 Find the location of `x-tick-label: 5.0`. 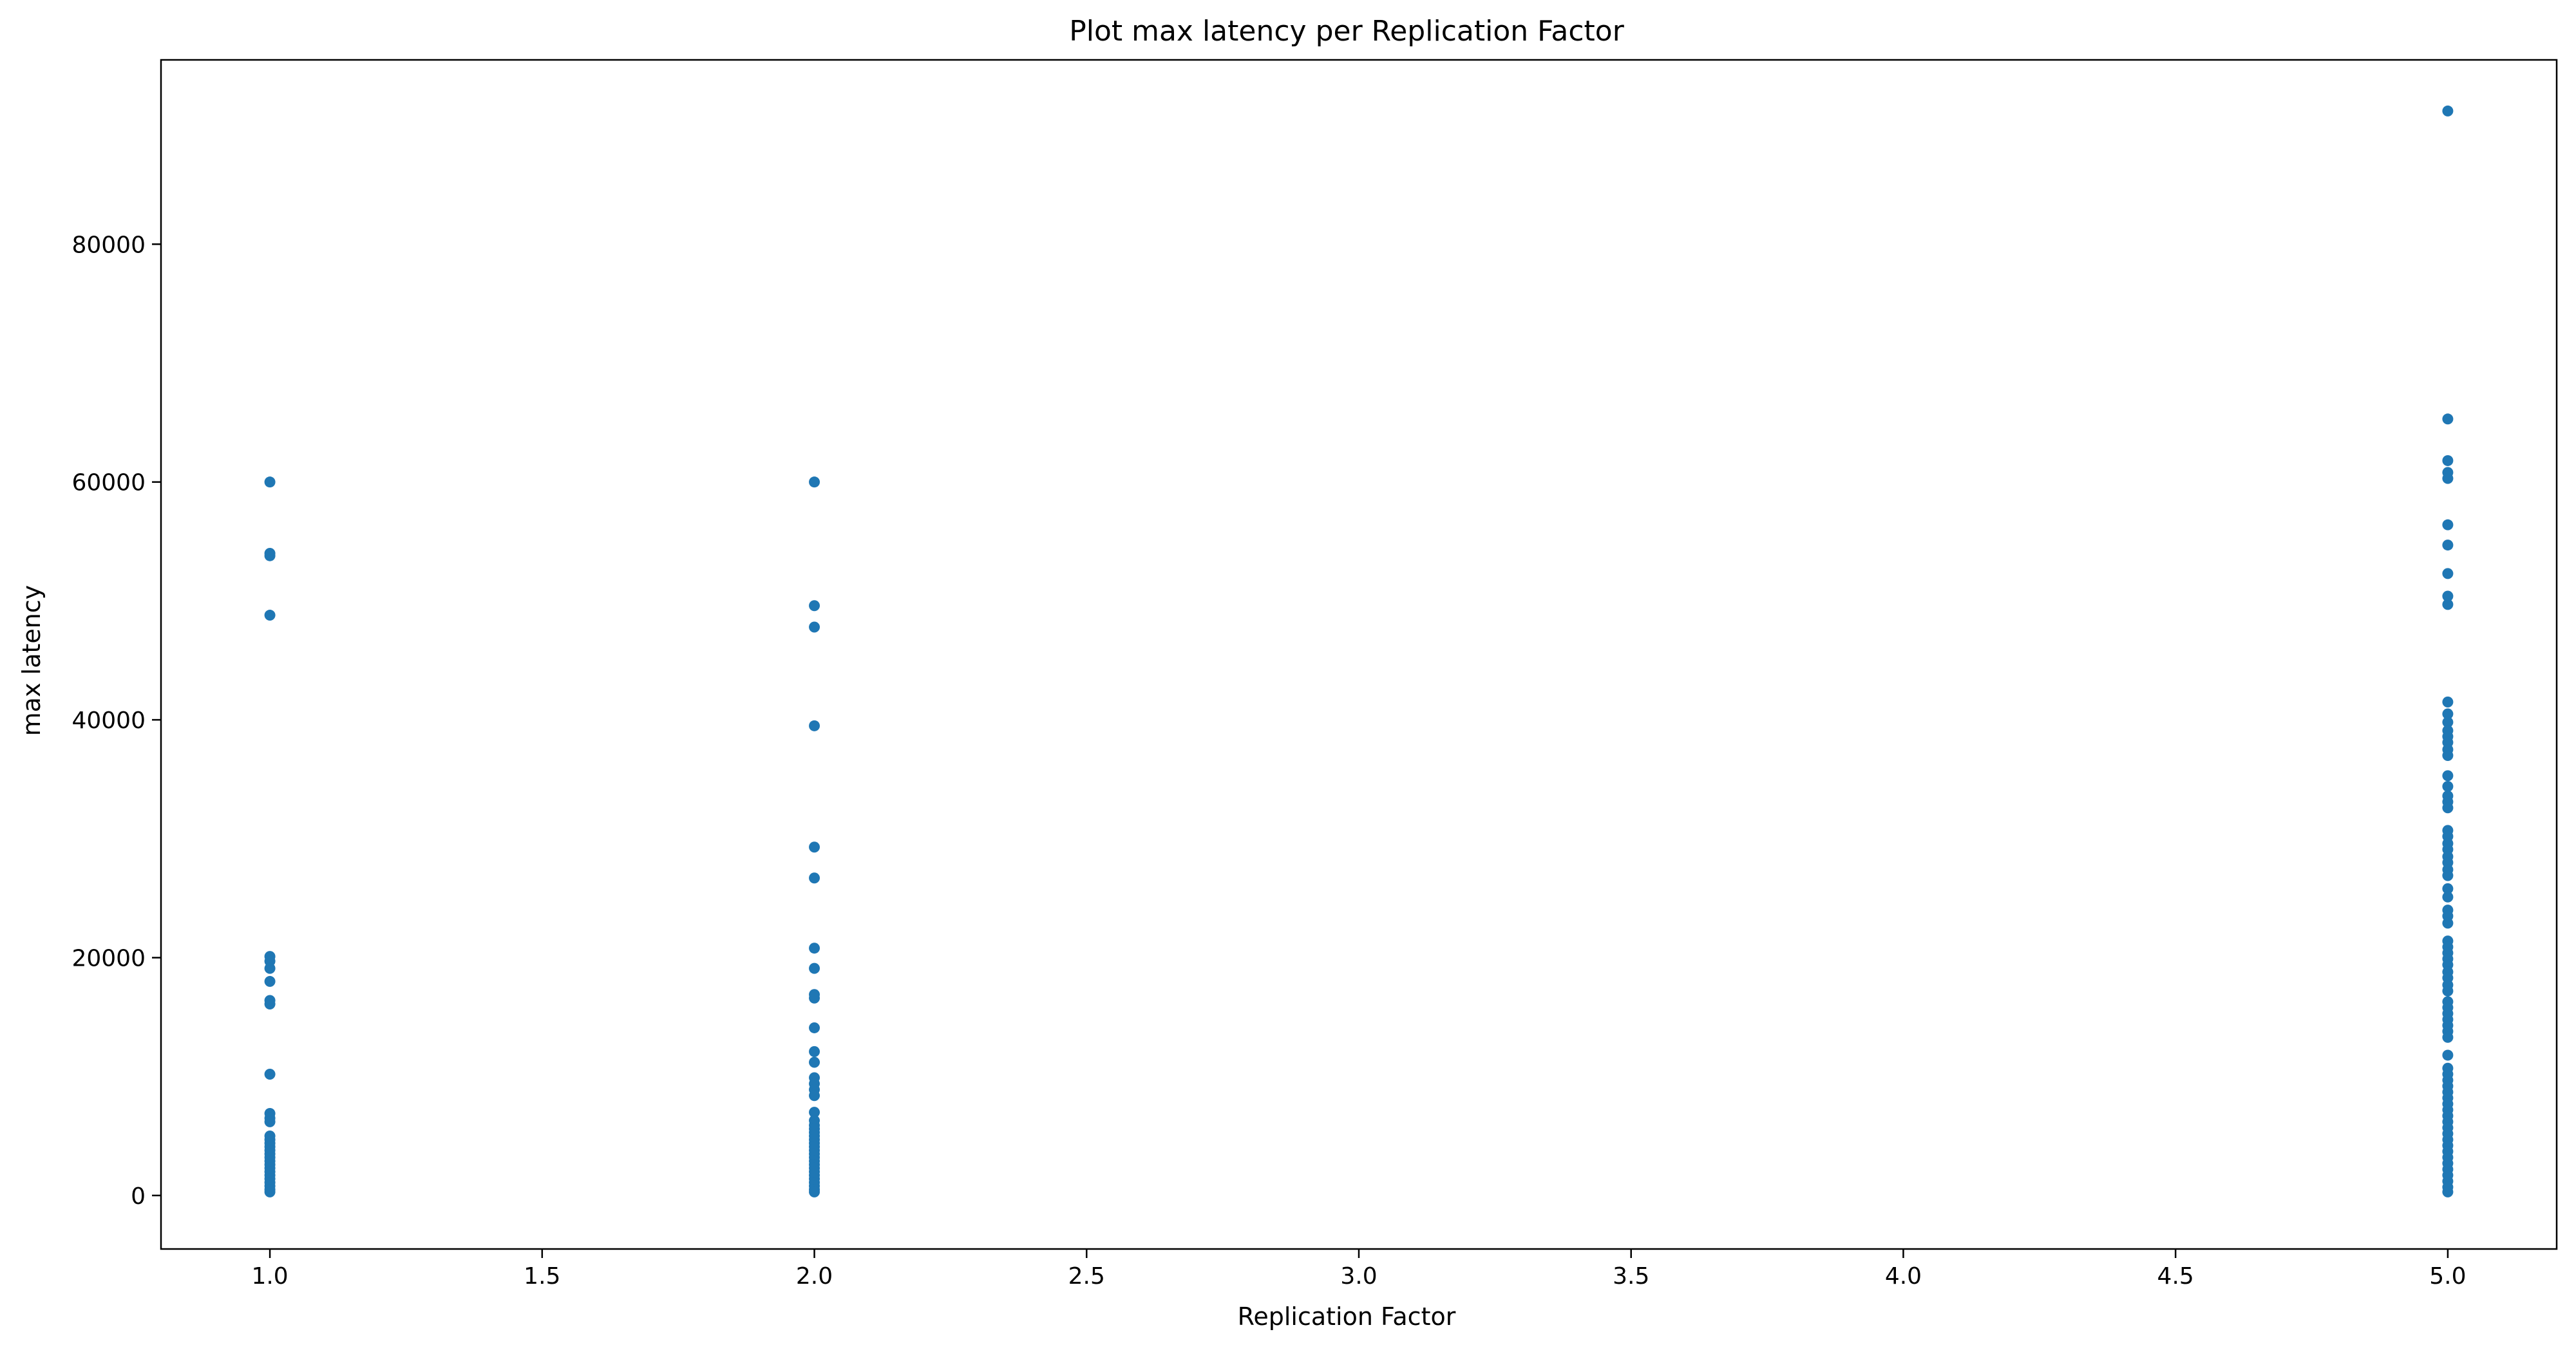

x-tick-label: 5.0 is located at coordinates (2447, 1276).